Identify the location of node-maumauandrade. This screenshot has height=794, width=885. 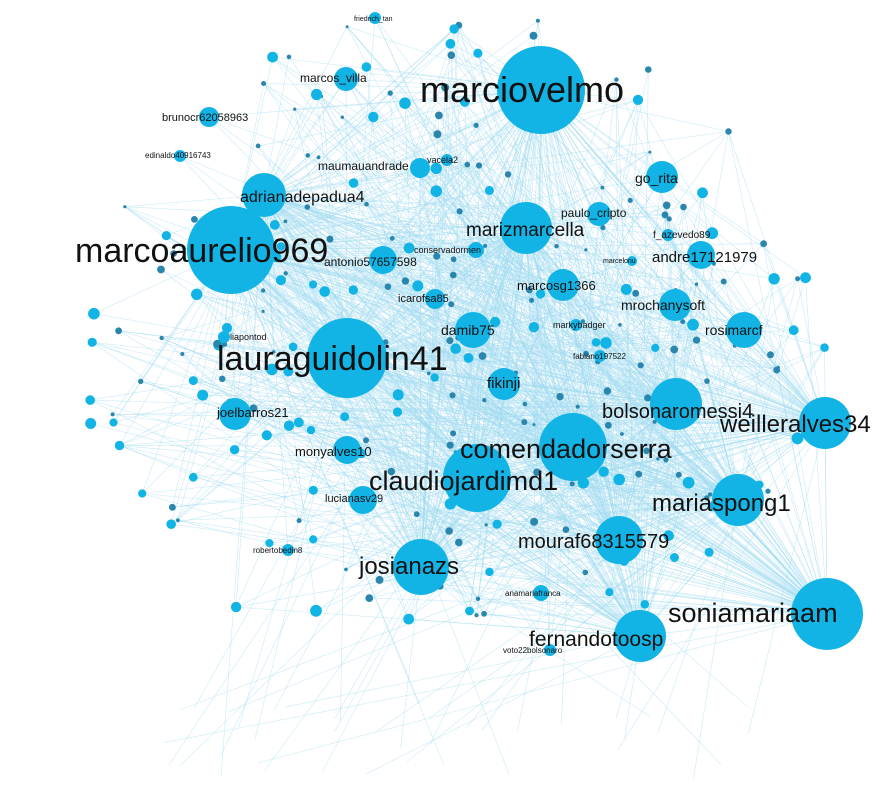
(420, 168).